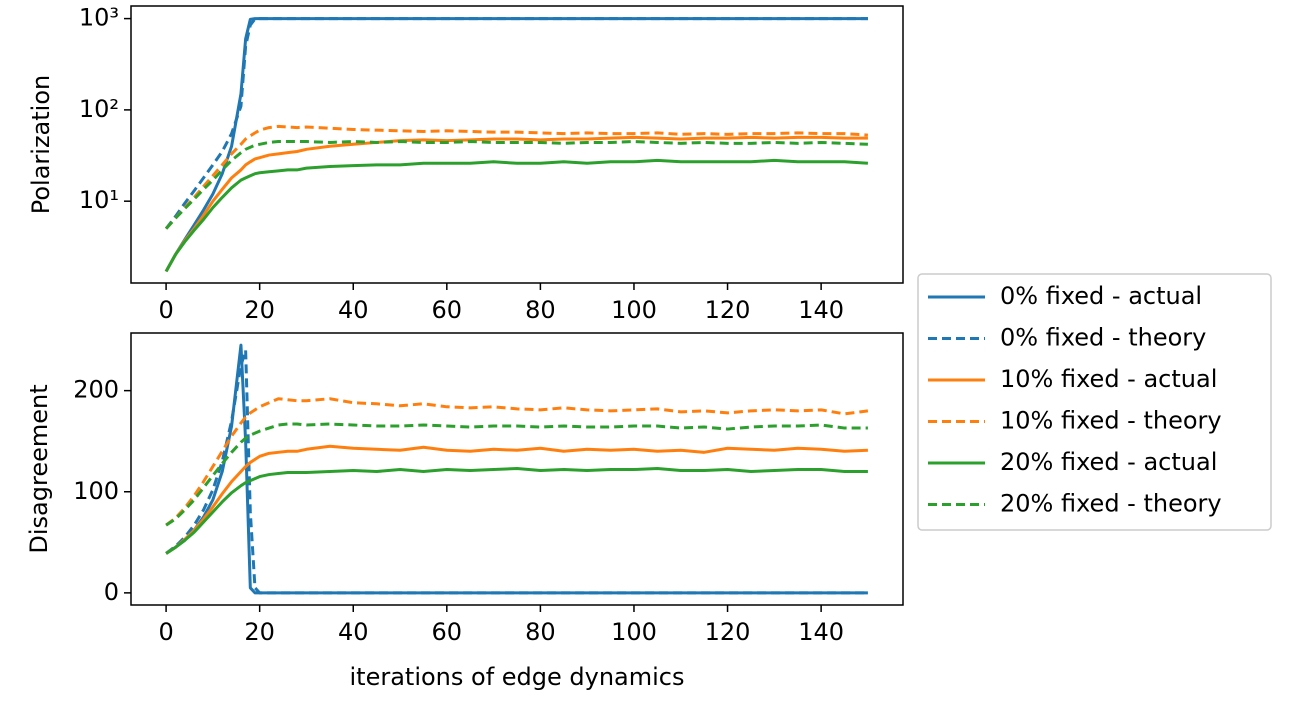 The image size is (1292, 705). Describe the element at coordinates (1111, 421) in the screenshot. I see `legend-label: 10% fixed - theory` at that location.